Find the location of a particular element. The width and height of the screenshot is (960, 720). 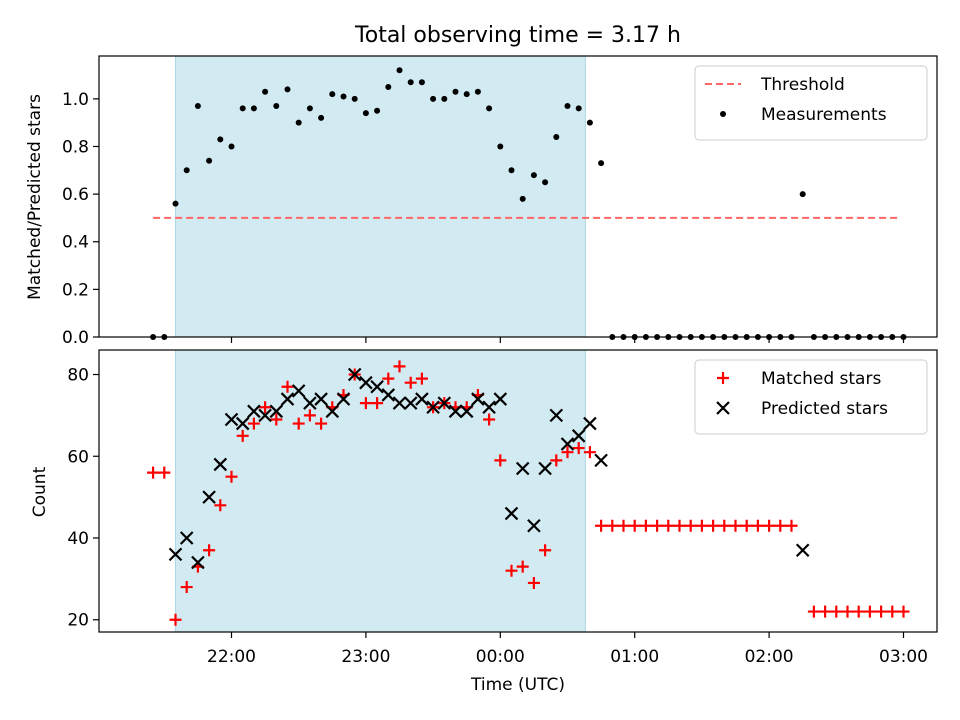

x-tick-label: 23:00 is located at coordinates (365, 657).